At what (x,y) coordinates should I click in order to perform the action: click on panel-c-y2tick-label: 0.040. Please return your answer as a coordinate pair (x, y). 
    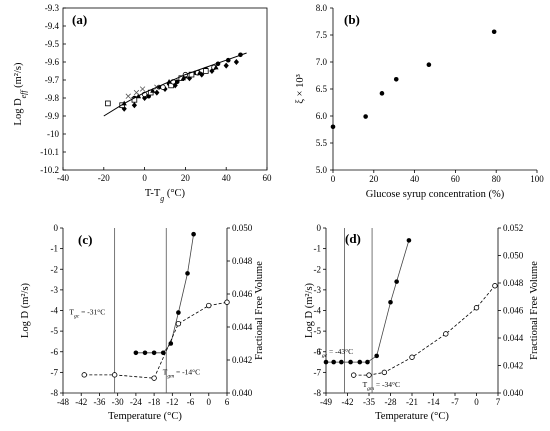
    Looking at the image, I should click on (242, 393).